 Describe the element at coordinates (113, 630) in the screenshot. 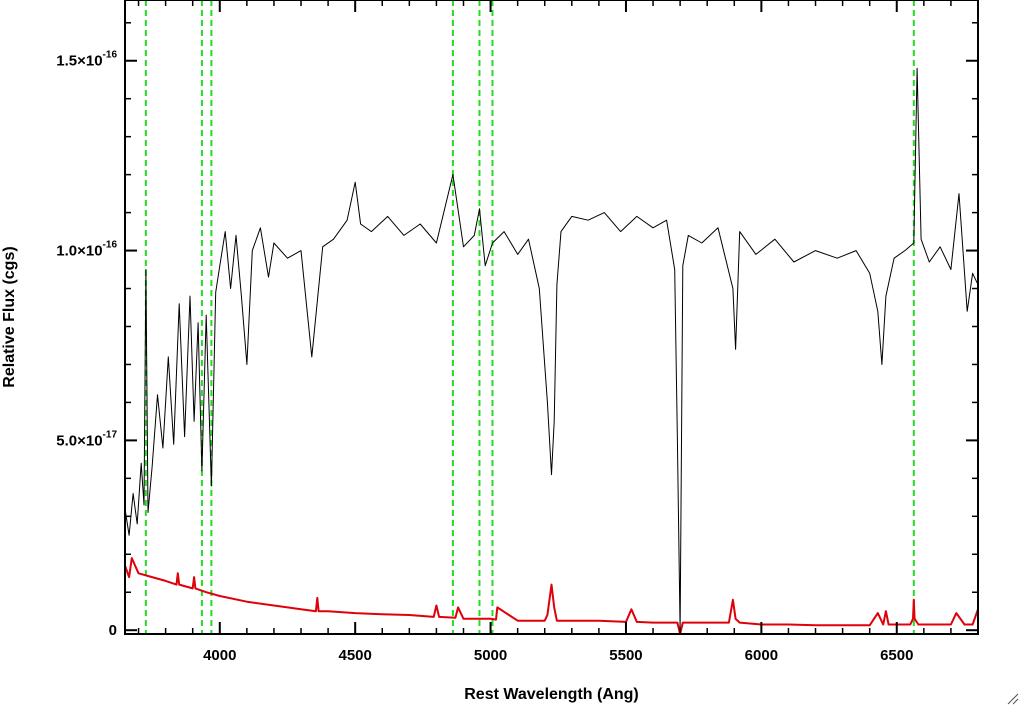

I see `y-tick-label: 0` at that location.